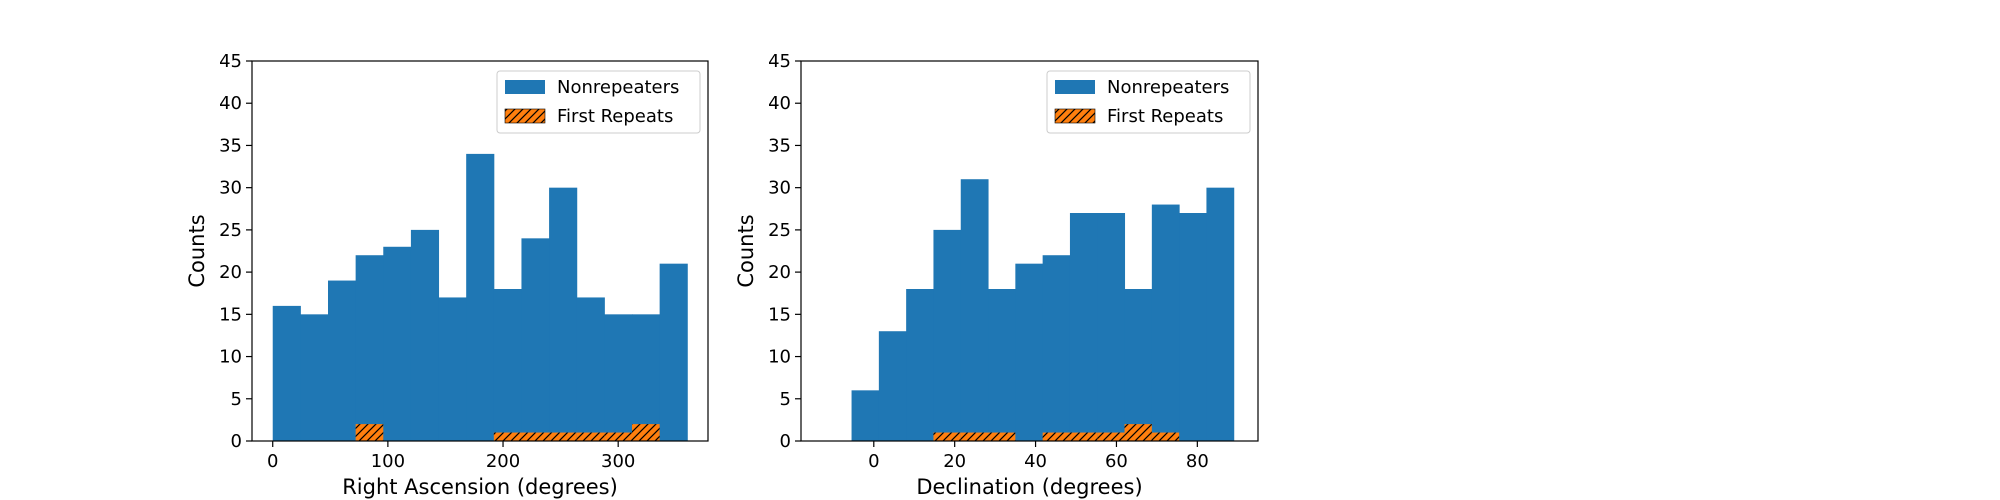  Describe the element at coordinates (388, 461) in the screenshot. I see `x-tick-label: 100` at that location.